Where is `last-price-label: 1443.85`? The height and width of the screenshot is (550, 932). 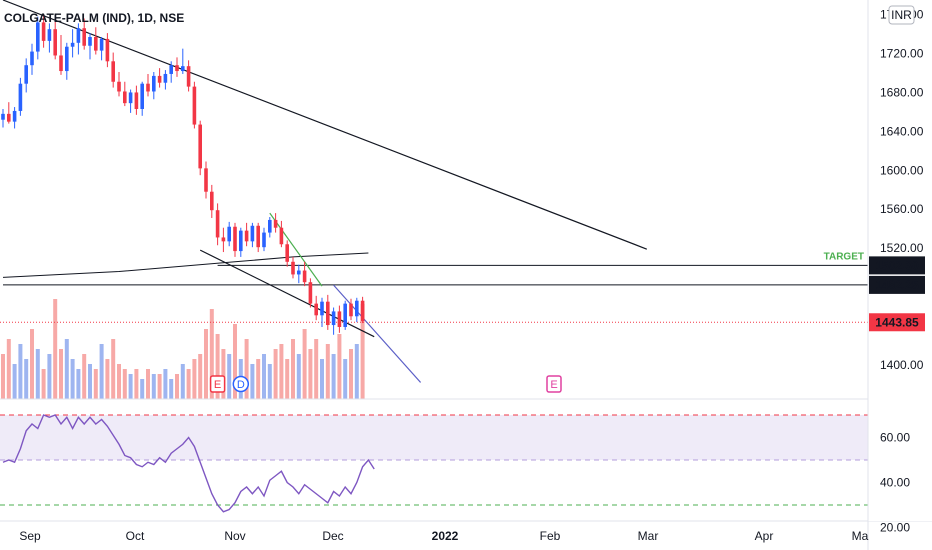
last-price-label: 1443.85 is located at coordinates (897, 322).